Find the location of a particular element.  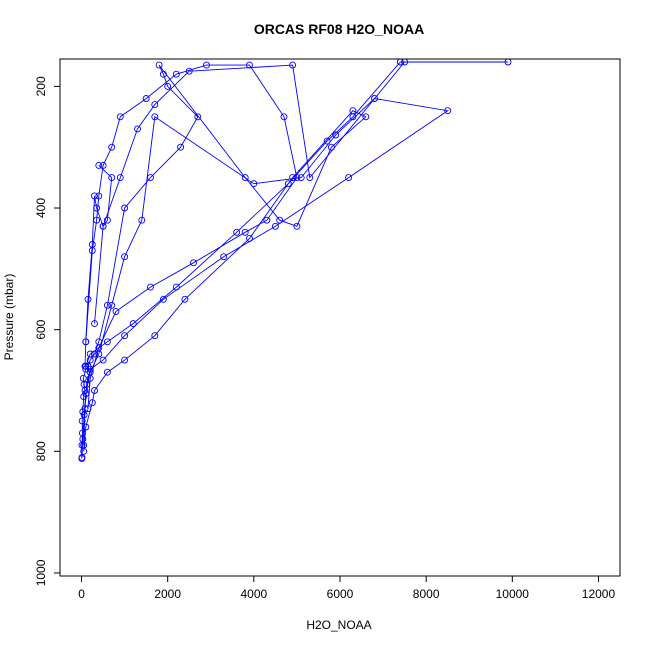

x-tick-label: 10000 is located at coordinates (513, 594).